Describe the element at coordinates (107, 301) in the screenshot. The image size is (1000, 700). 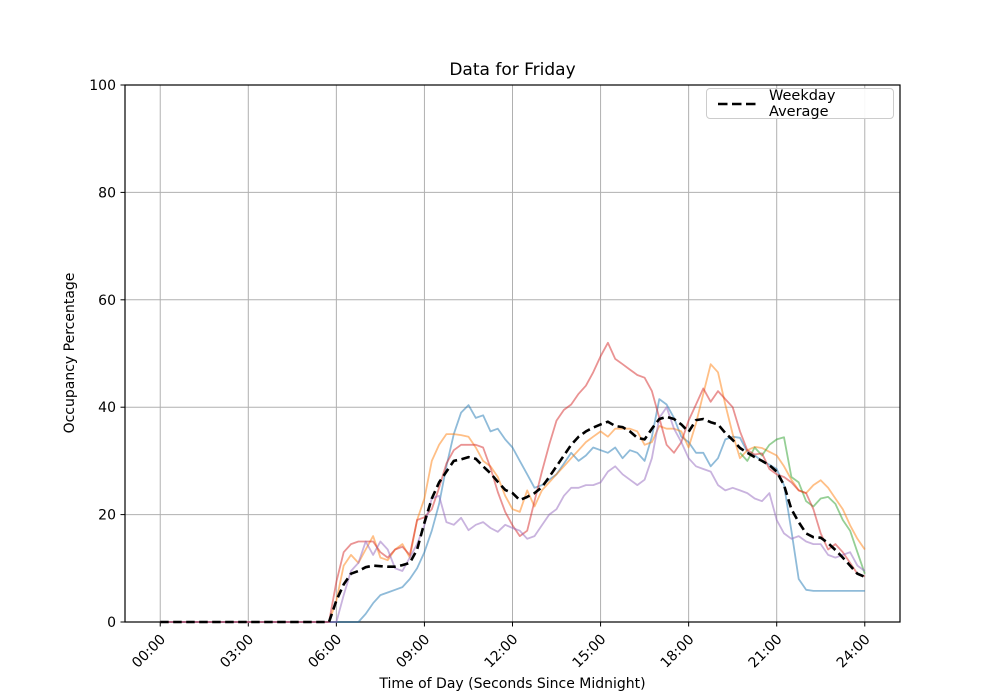
I see `y-tick-label: 60` at that location.